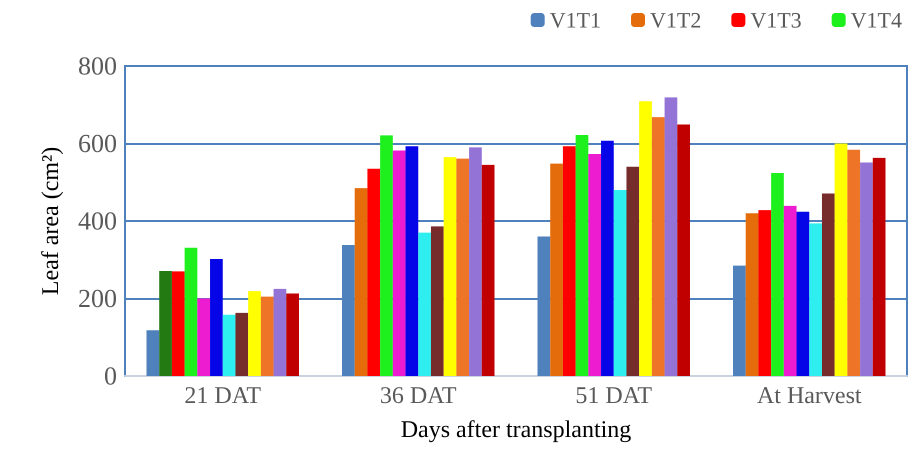 Image resolution: width=917 pixels, height=456 pixels. What do you see at coordinates (110, 376) in the screenshot?
I see `y-tick-label: 0` at bounding box center [110, 376].